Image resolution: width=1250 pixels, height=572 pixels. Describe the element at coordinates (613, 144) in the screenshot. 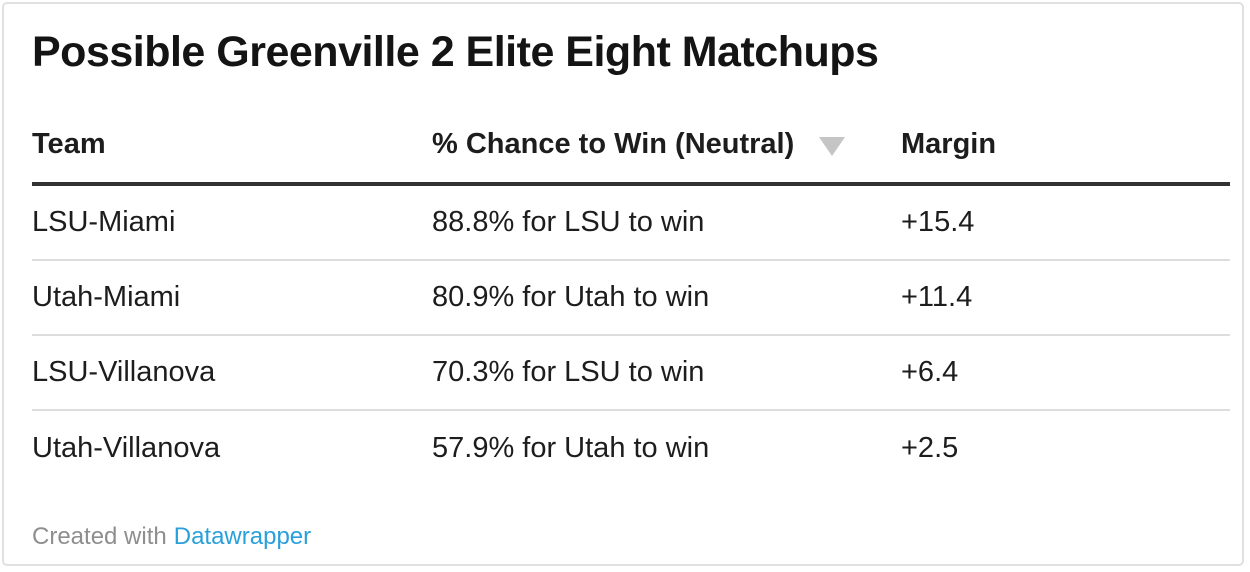

I see `column-header-chance-label: % Chance to Win (Neutral)` at that location.